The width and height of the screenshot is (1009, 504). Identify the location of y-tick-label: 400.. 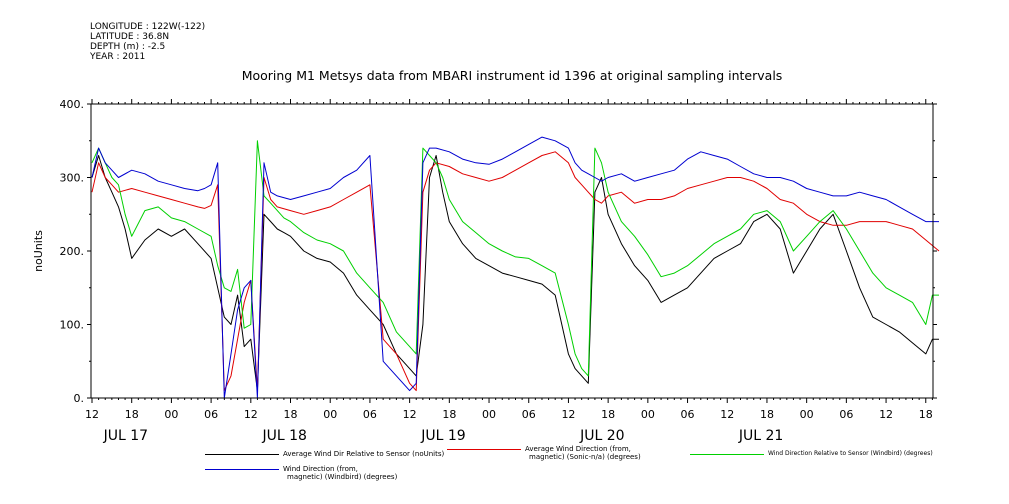
(72, 104).